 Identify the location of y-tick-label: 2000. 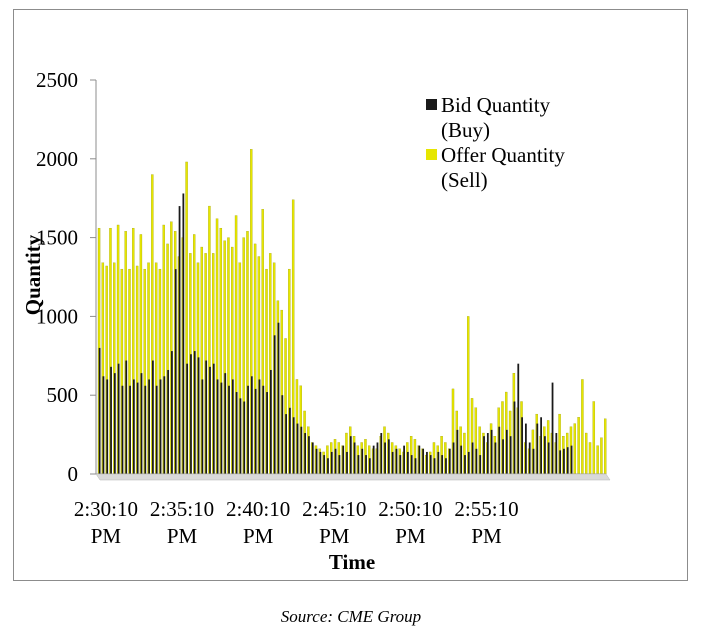
(57, 159).